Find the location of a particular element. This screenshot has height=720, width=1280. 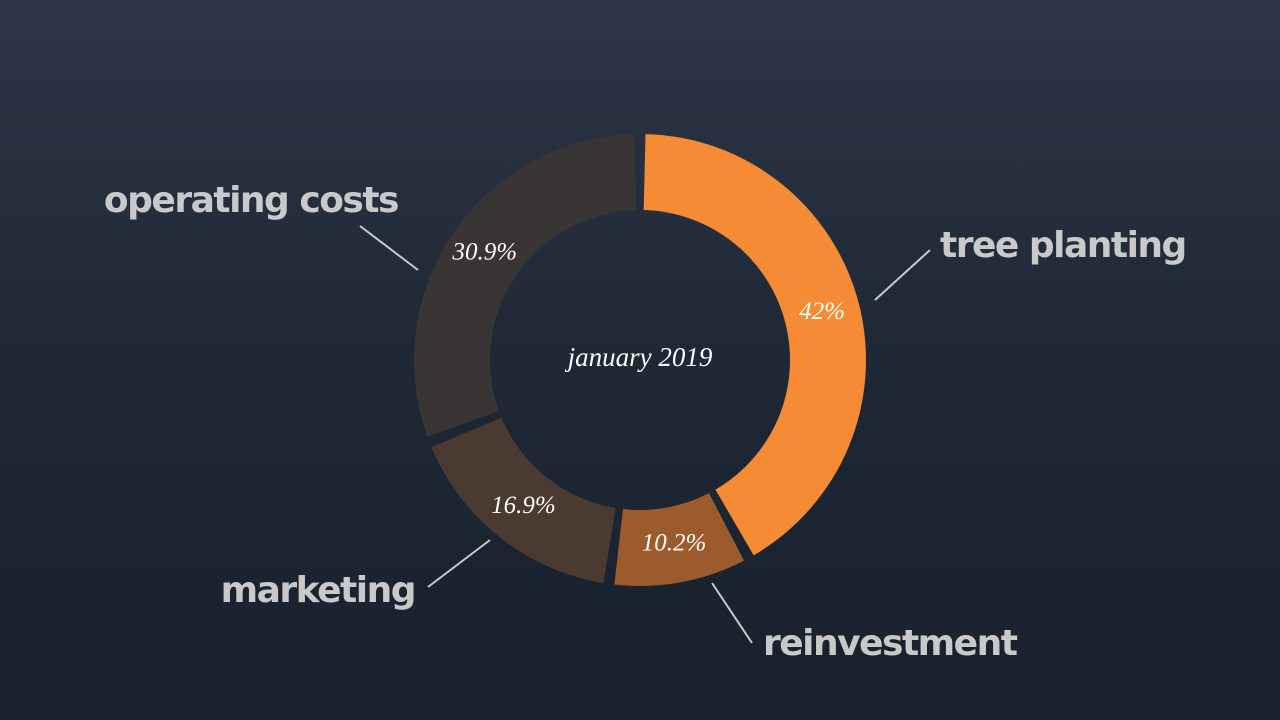

category-label: operating costs is located at coordinates (251, 200).